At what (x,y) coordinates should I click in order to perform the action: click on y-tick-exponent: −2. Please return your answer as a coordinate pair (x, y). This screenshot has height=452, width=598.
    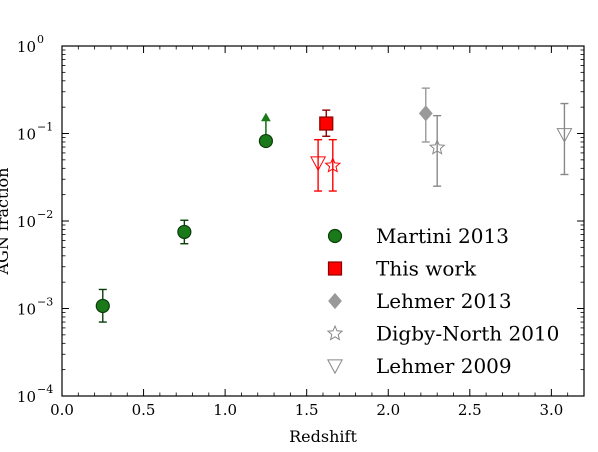
    Looking at the image, I should click on (45, 214).